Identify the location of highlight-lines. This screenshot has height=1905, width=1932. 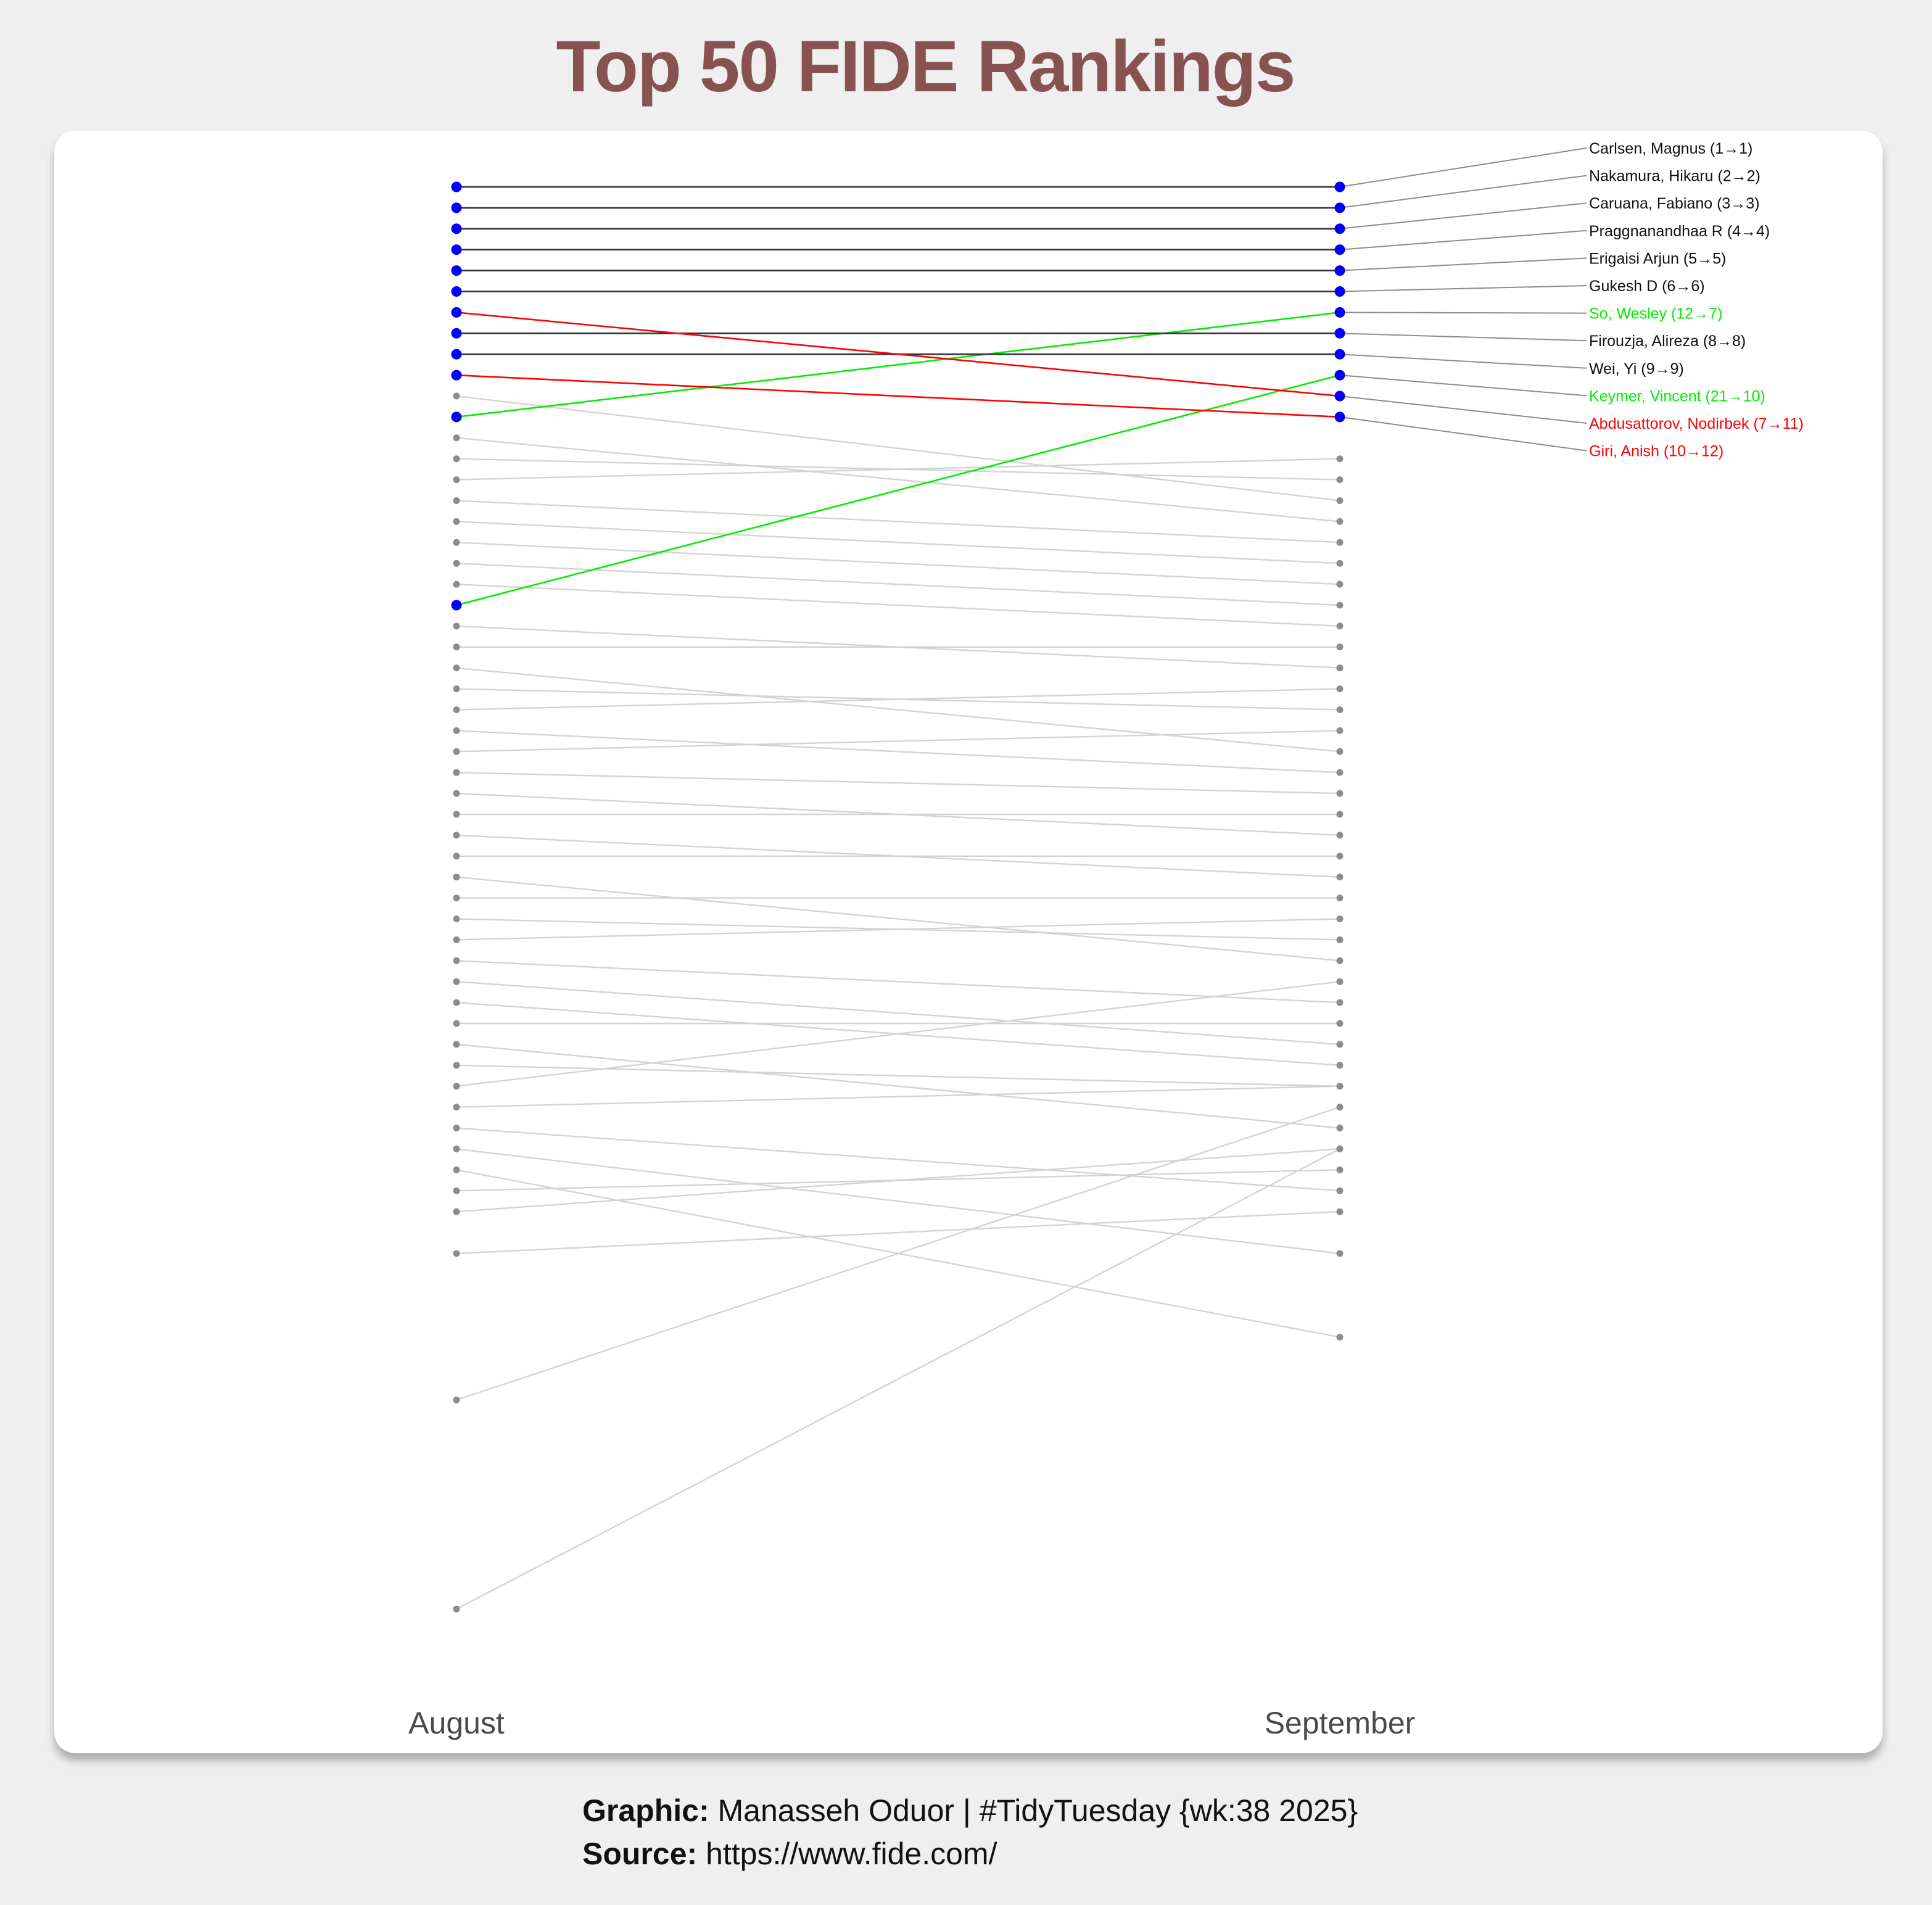
(898, 396).